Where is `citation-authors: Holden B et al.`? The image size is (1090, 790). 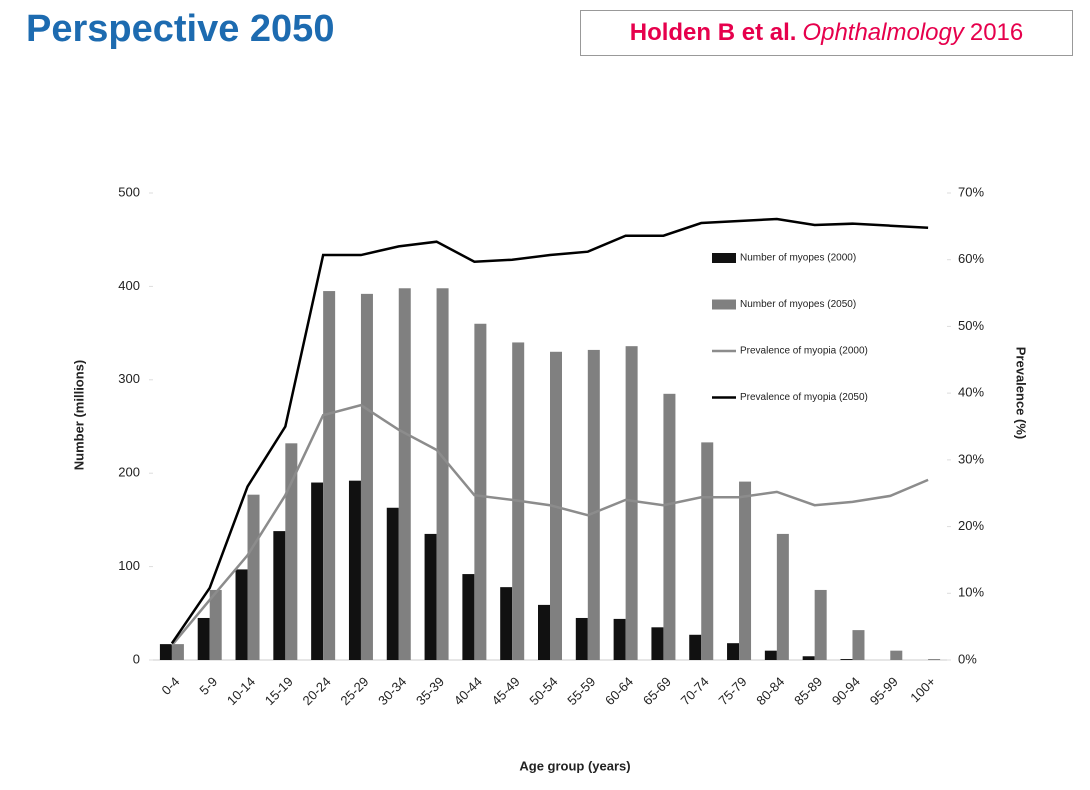 citation-authors: Holden B et al. is located at coordinates (713, 32).